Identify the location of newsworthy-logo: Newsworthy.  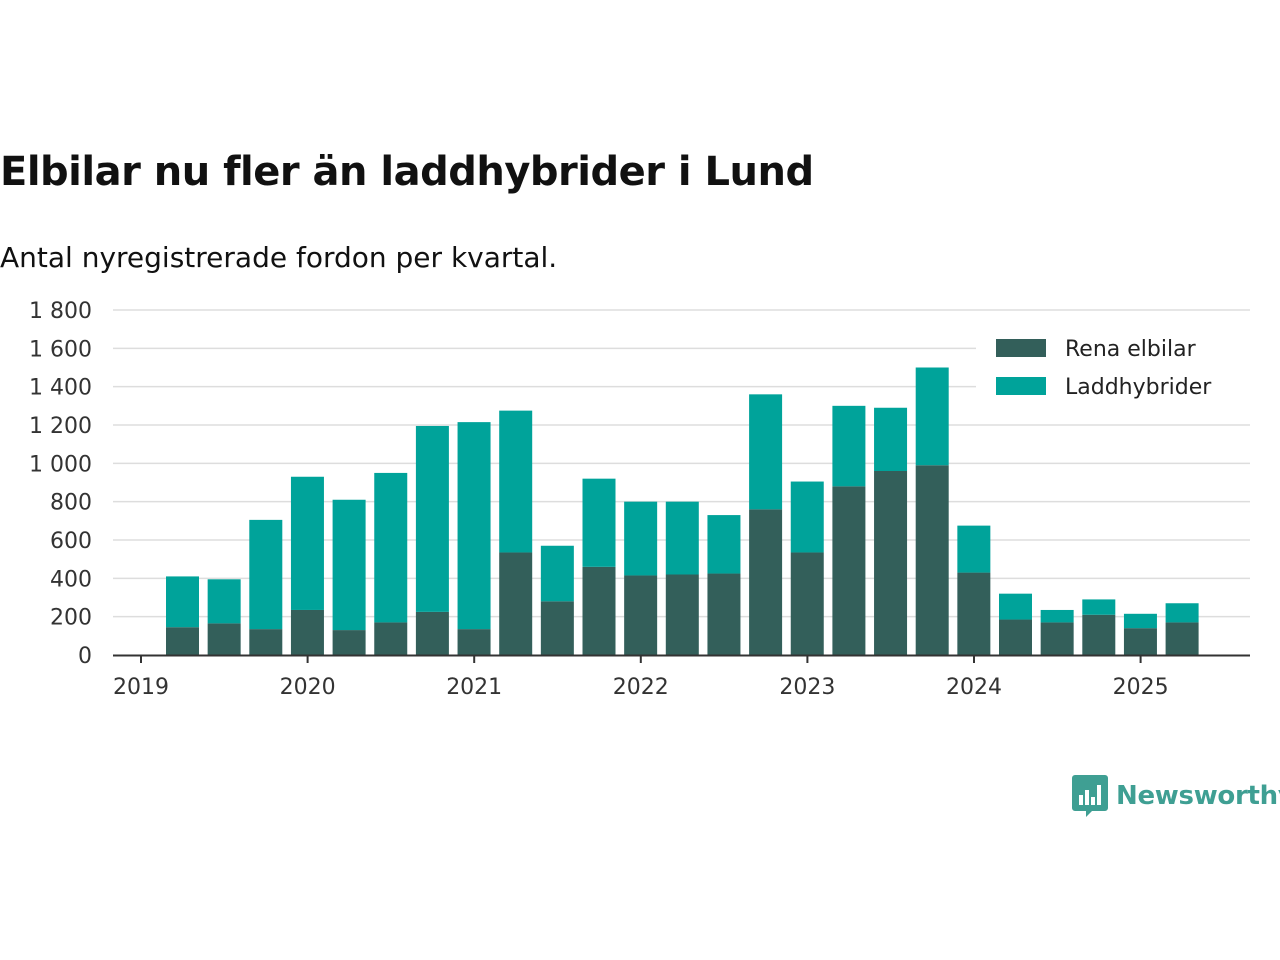
(1176, 796).